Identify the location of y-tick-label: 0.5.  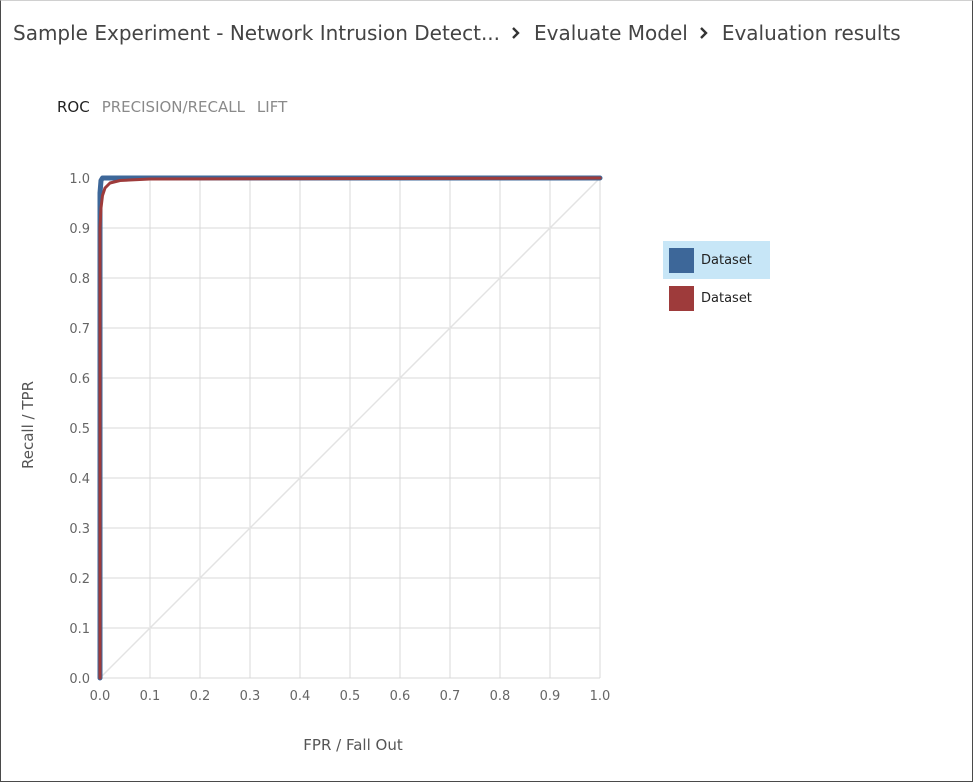
(79, 429).